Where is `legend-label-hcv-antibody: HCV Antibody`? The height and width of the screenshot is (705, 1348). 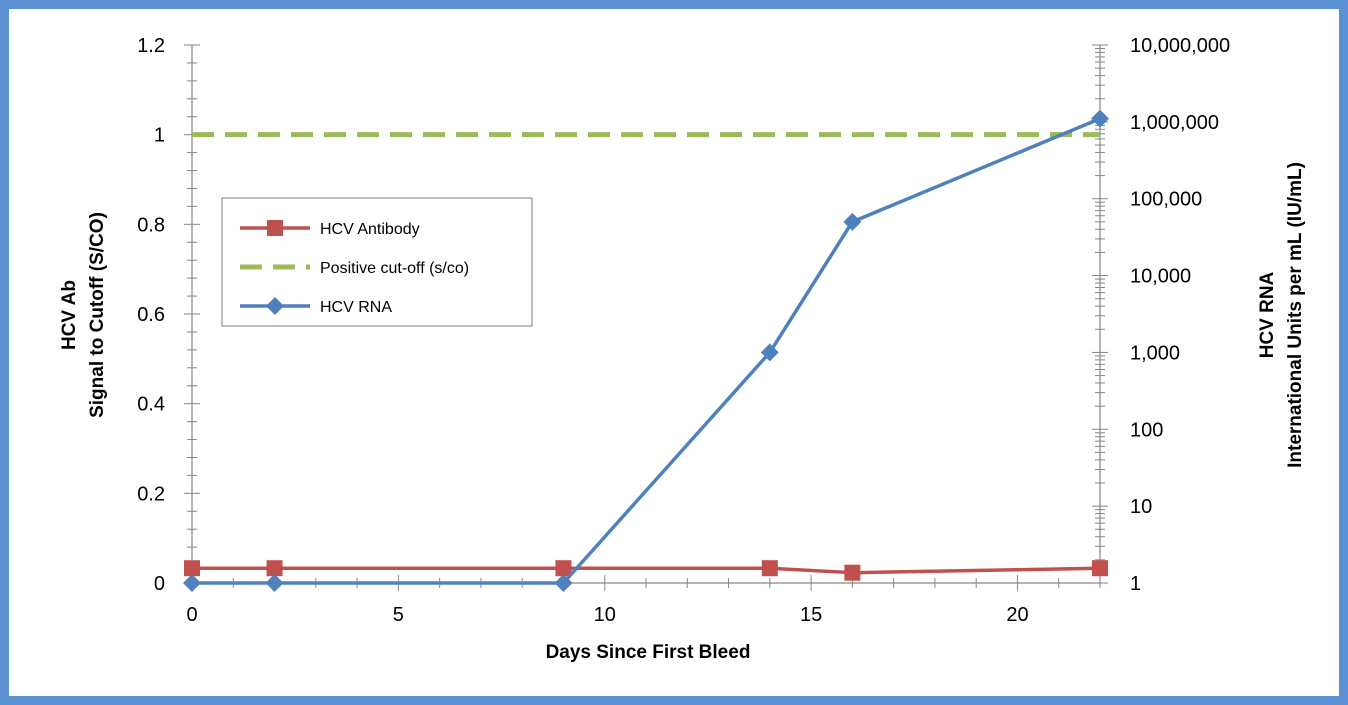 legend-label-hcv-antibody: HCV Antibody is located at coordinates (370, 229).